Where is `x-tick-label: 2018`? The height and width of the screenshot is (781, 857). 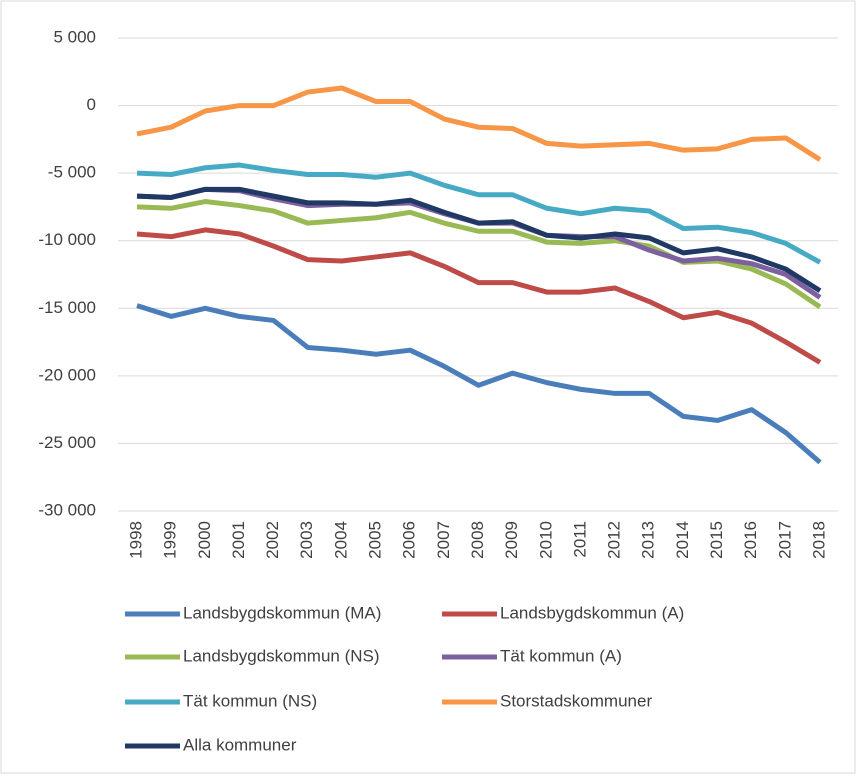
x-tick-label: 2018 is located at coordinates (818, 540).